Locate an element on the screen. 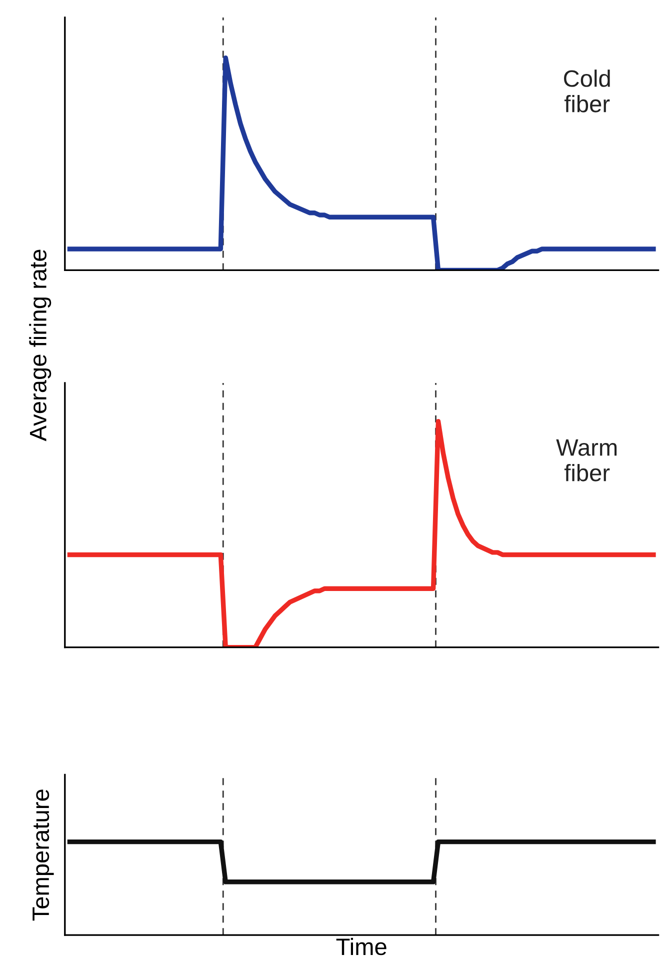  x-axis-title: Time is located at coordinates (361, 947).